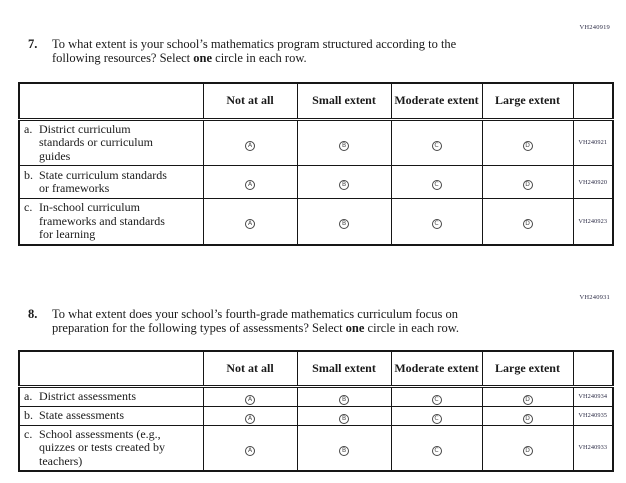  What do you see at coordinates (355, 328) in the screenshot?
I see `question-8-text-bold: one` at bounding box center [355, 328].